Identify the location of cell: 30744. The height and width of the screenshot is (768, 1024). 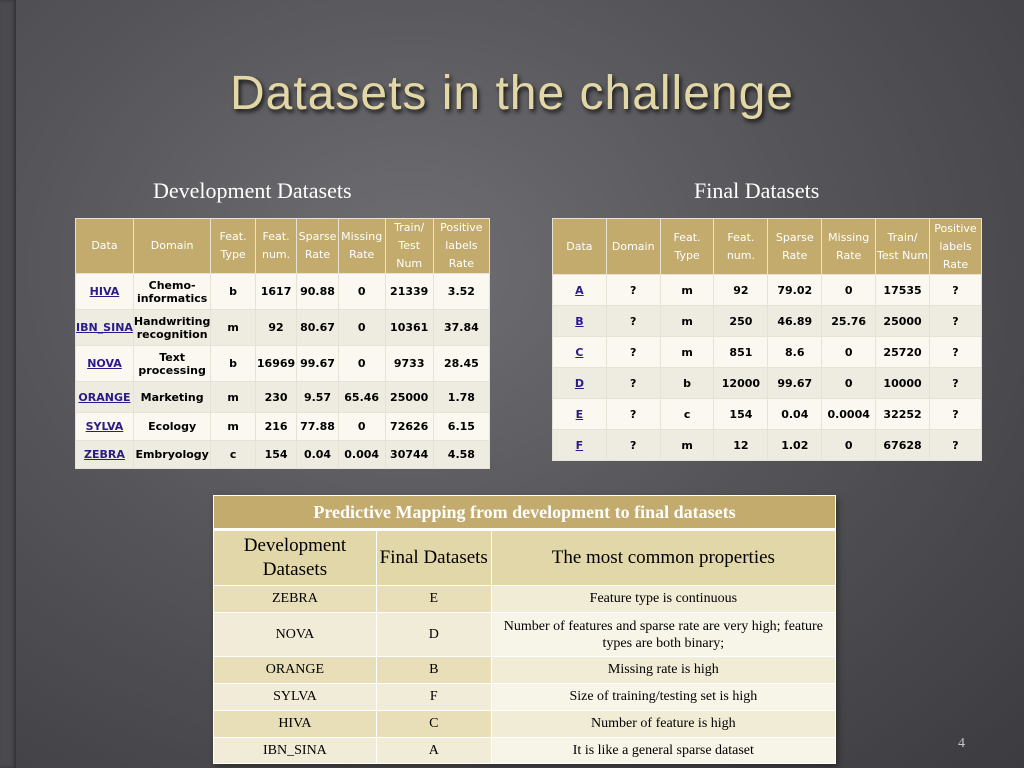
(409, 454).